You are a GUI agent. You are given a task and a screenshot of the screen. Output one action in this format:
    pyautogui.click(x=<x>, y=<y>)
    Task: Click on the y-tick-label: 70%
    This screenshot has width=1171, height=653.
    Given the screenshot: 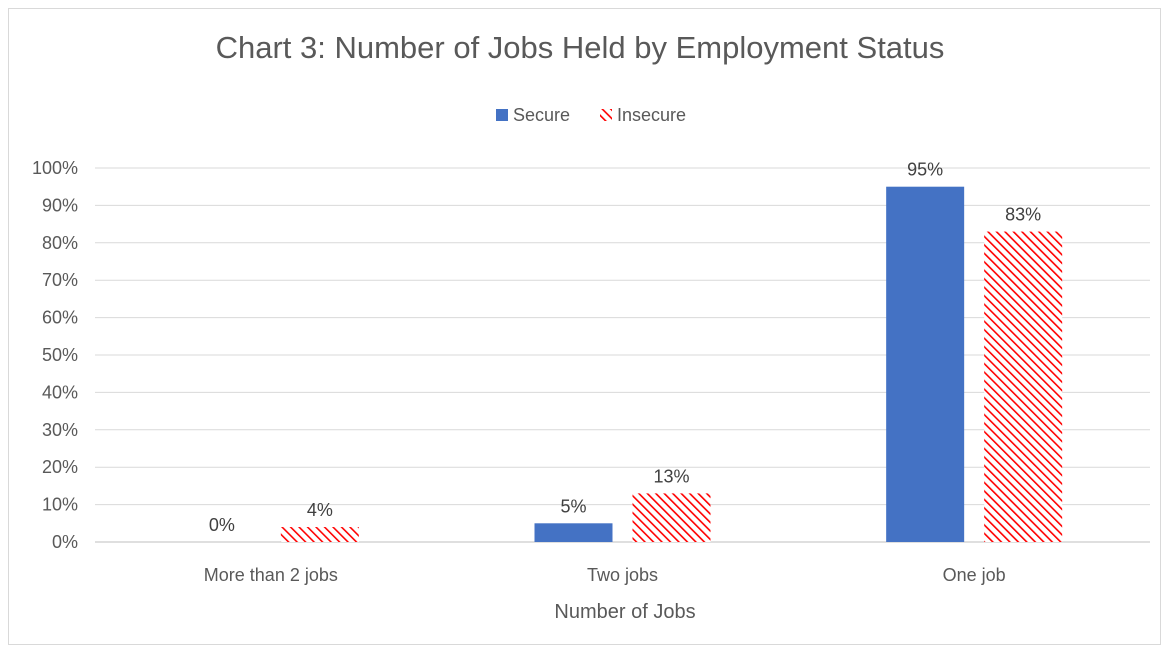 What is the action you would take?
    pyautogui.click(x=60, y=280)
    